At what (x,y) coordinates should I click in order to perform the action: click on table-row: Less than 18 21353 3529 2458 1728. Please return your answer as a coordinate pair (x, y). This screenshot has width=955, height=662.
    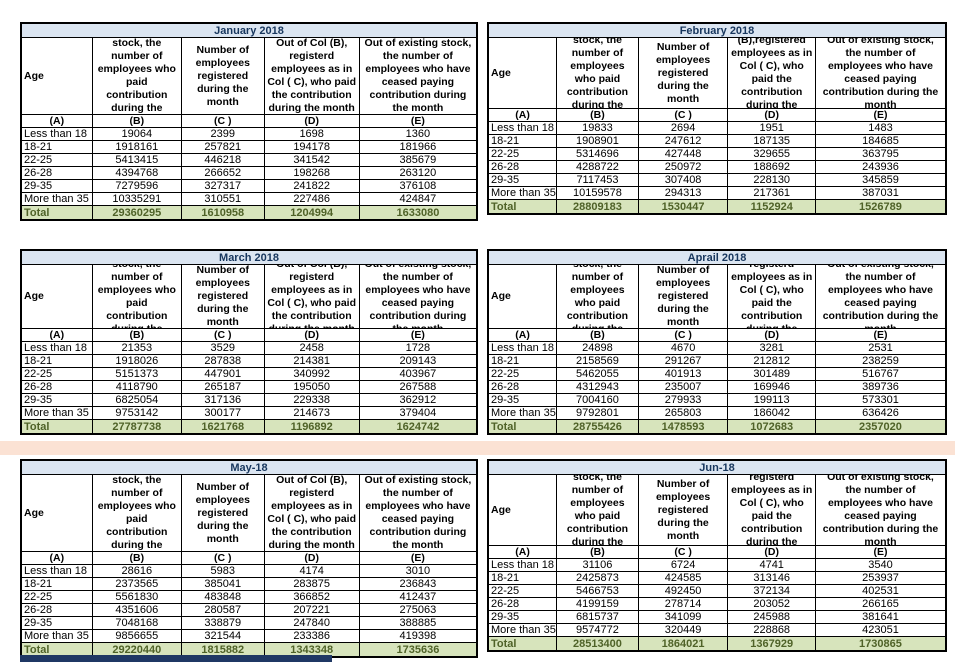
    Looking at the image, I should click on (249, 348).